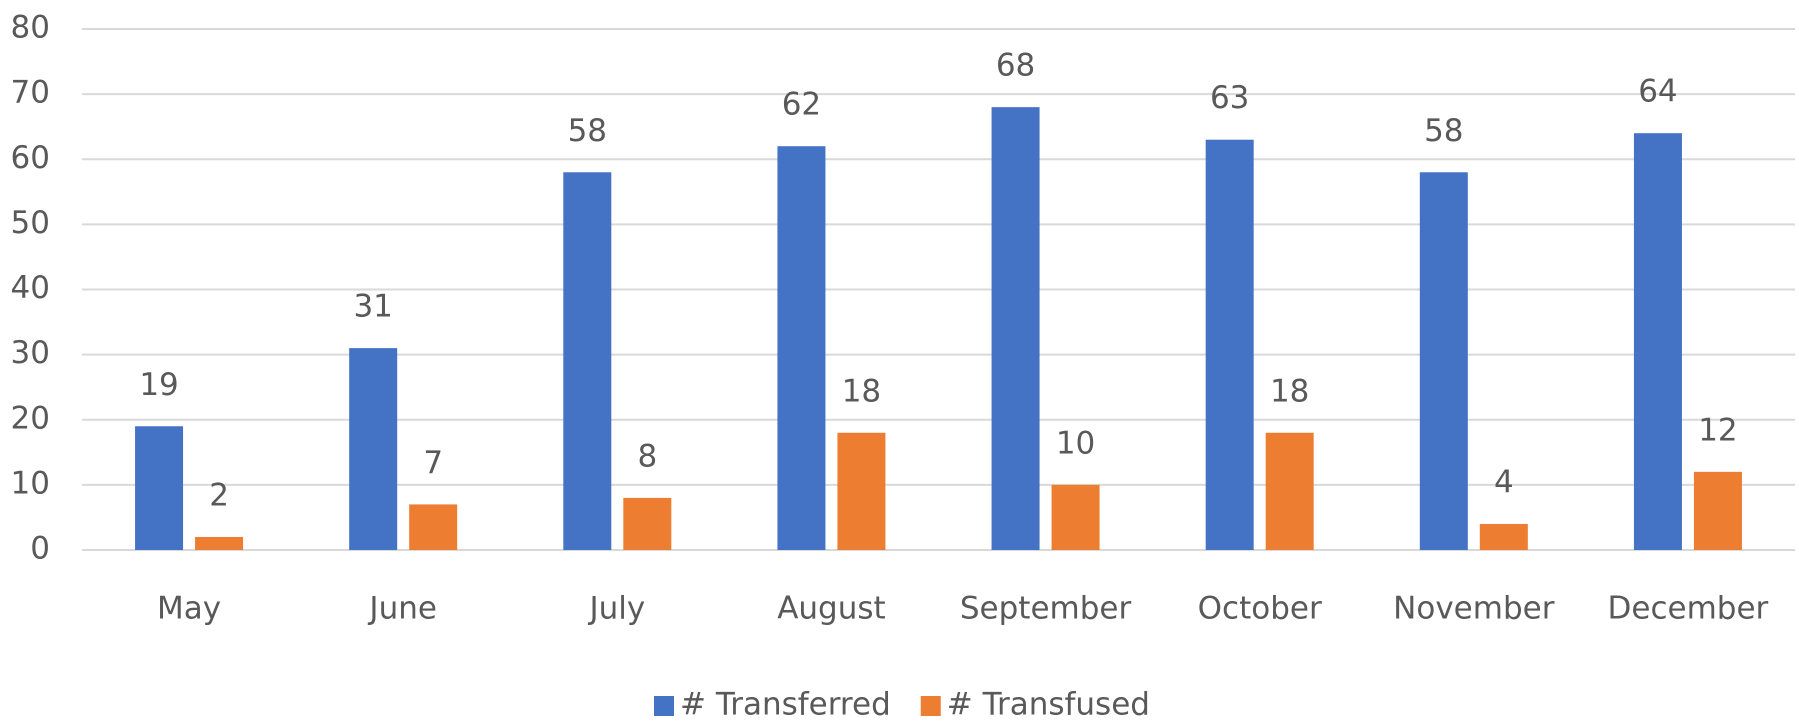 This screenshot has height=727, width=1799. What do you see at coordinates (1688, 609) in the screenshot?
I see `x-tick-label: December` at bounding box center [1688, 609].